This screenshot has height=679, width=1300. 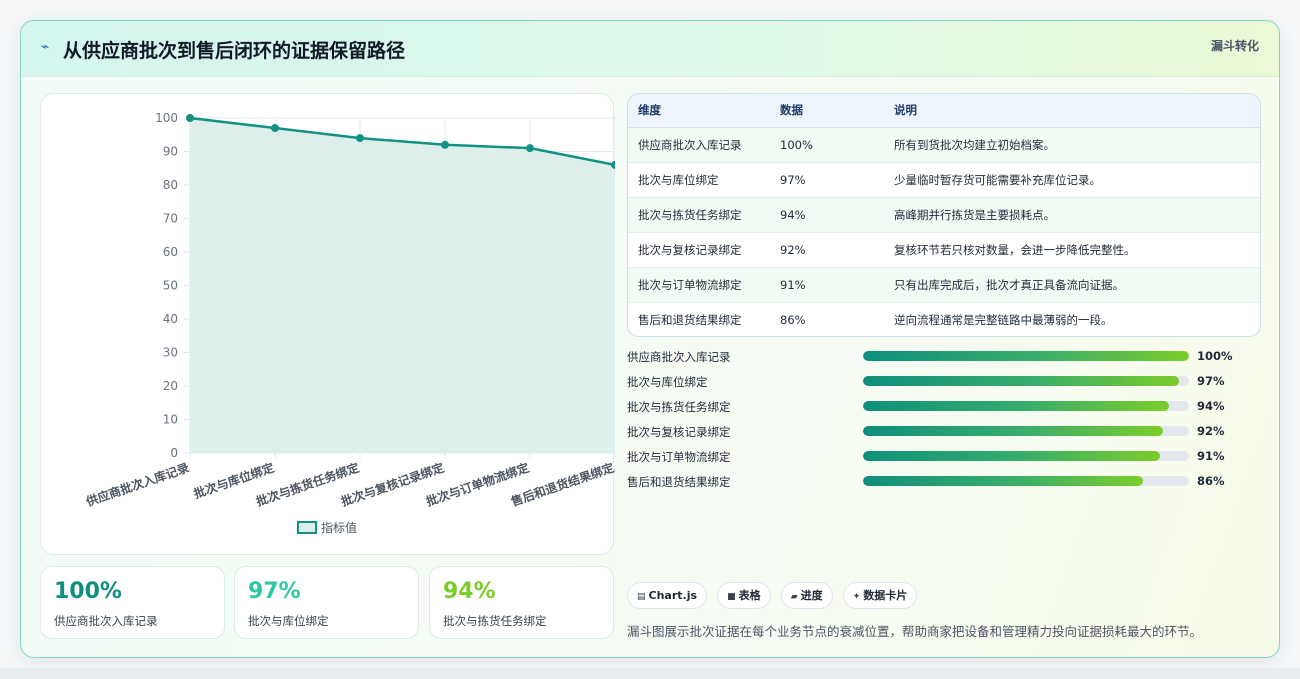 I want to click on chip-table: ■ 表格, so click(x=744, y=595).